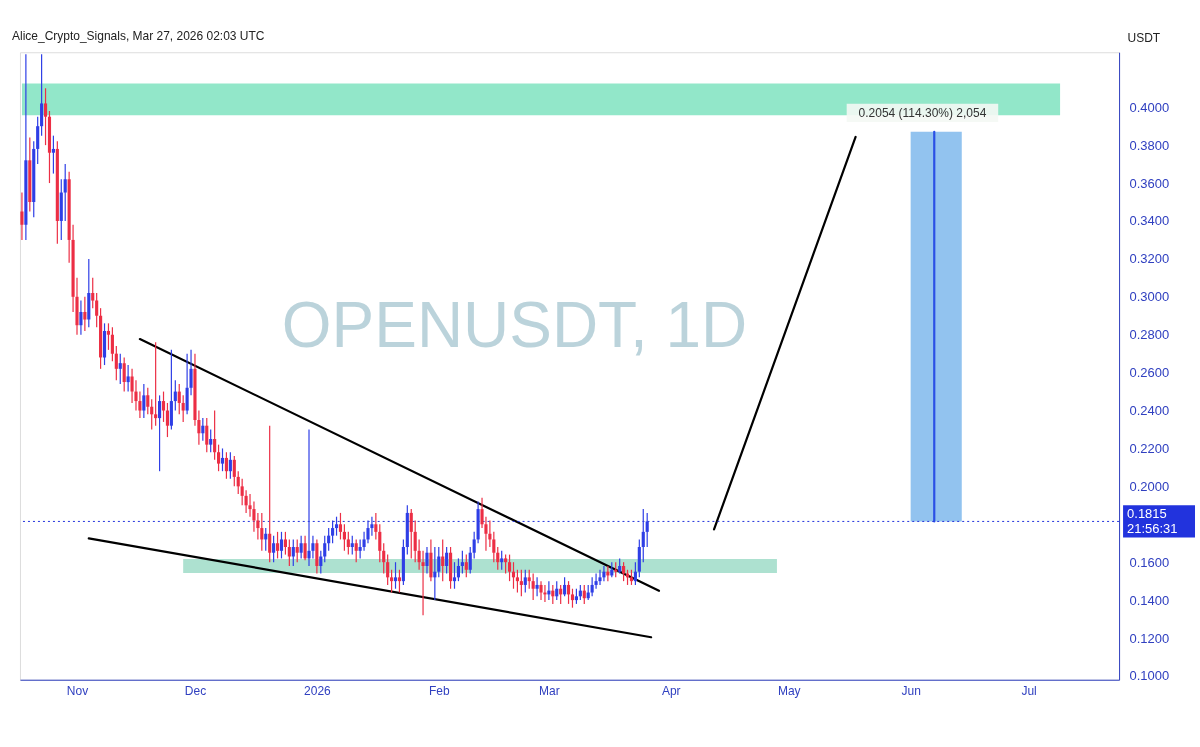 The width and height of the screenshot is (1200, 747). I want to click on y-tick-label: 0.2800, so click(1149, 335).